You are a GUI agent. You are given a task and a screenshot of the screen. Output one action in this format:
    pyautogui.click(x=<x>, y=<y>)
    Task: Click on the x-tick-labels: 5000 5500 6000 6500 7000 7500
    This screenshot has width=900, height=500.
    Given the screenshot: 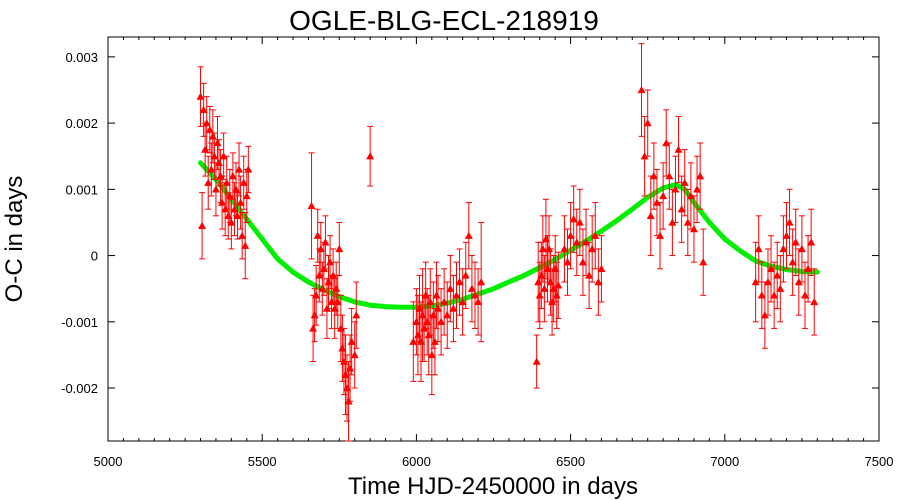 What is the action you would take?
    pyautogui.click(x=494, y=461)
    